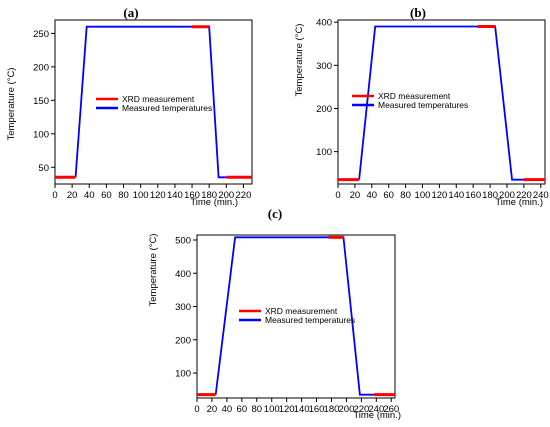 This screenshot has height=427, width=550. What do you see at coordinates (301, 311) in the screenshot?
I see `legend-c-xrd-label: XRD measurement` at bounding box center [301, 311].